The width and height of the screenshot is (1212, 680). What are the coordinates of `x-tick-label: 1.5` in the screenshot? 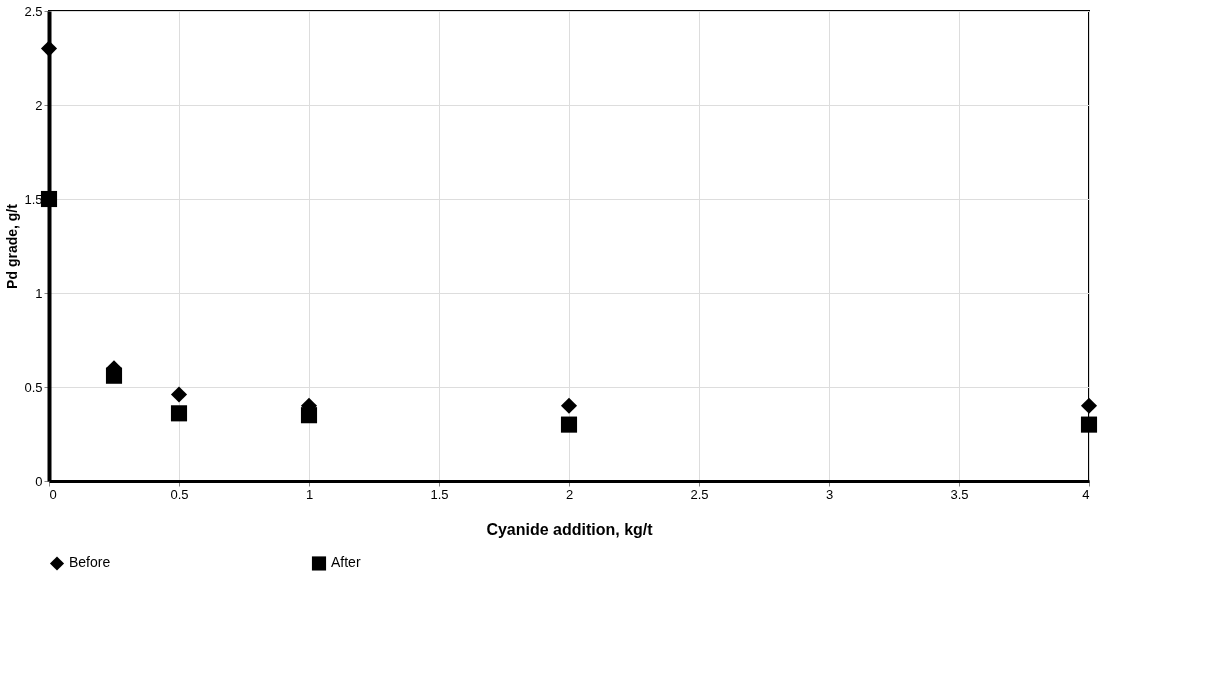 It's located at (439, 494).